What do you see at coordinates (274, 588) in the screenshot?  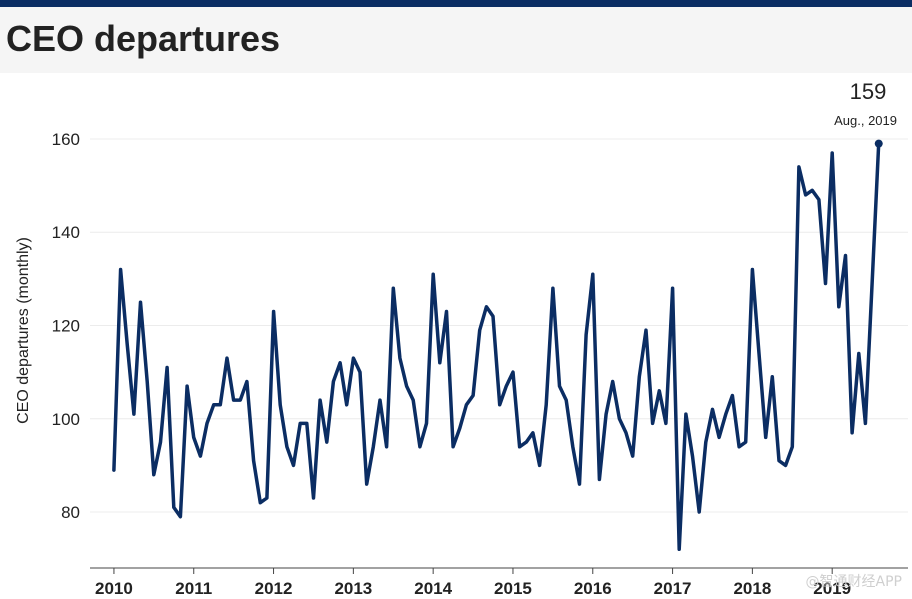 I see `x-tick-label-2012: 2012` at bounding box center [274, 588].